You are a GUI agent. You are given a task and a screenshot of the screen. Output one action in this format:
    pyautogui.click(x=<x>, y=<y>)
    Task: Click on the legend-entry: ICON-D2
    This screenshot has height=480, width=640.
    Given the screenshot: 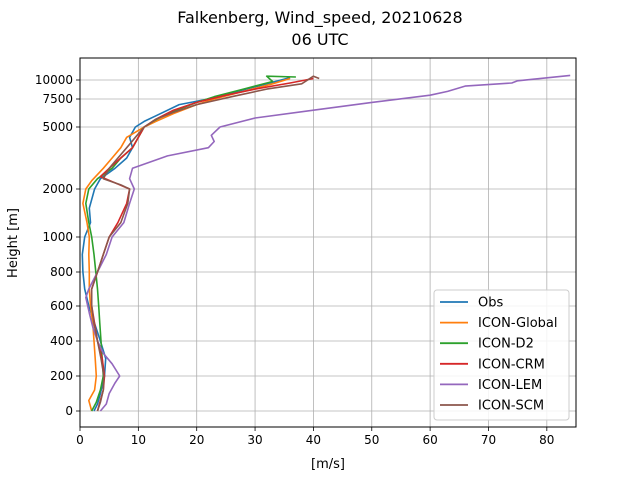 What is the action you would take?
    pyautogui.click(x=506, y=344)
    